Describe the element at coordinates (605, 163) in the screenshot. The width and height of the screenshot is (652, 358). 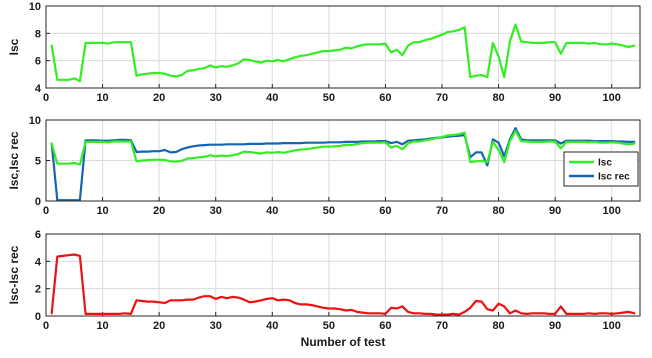
I see `legend-label: Isc` at that location.